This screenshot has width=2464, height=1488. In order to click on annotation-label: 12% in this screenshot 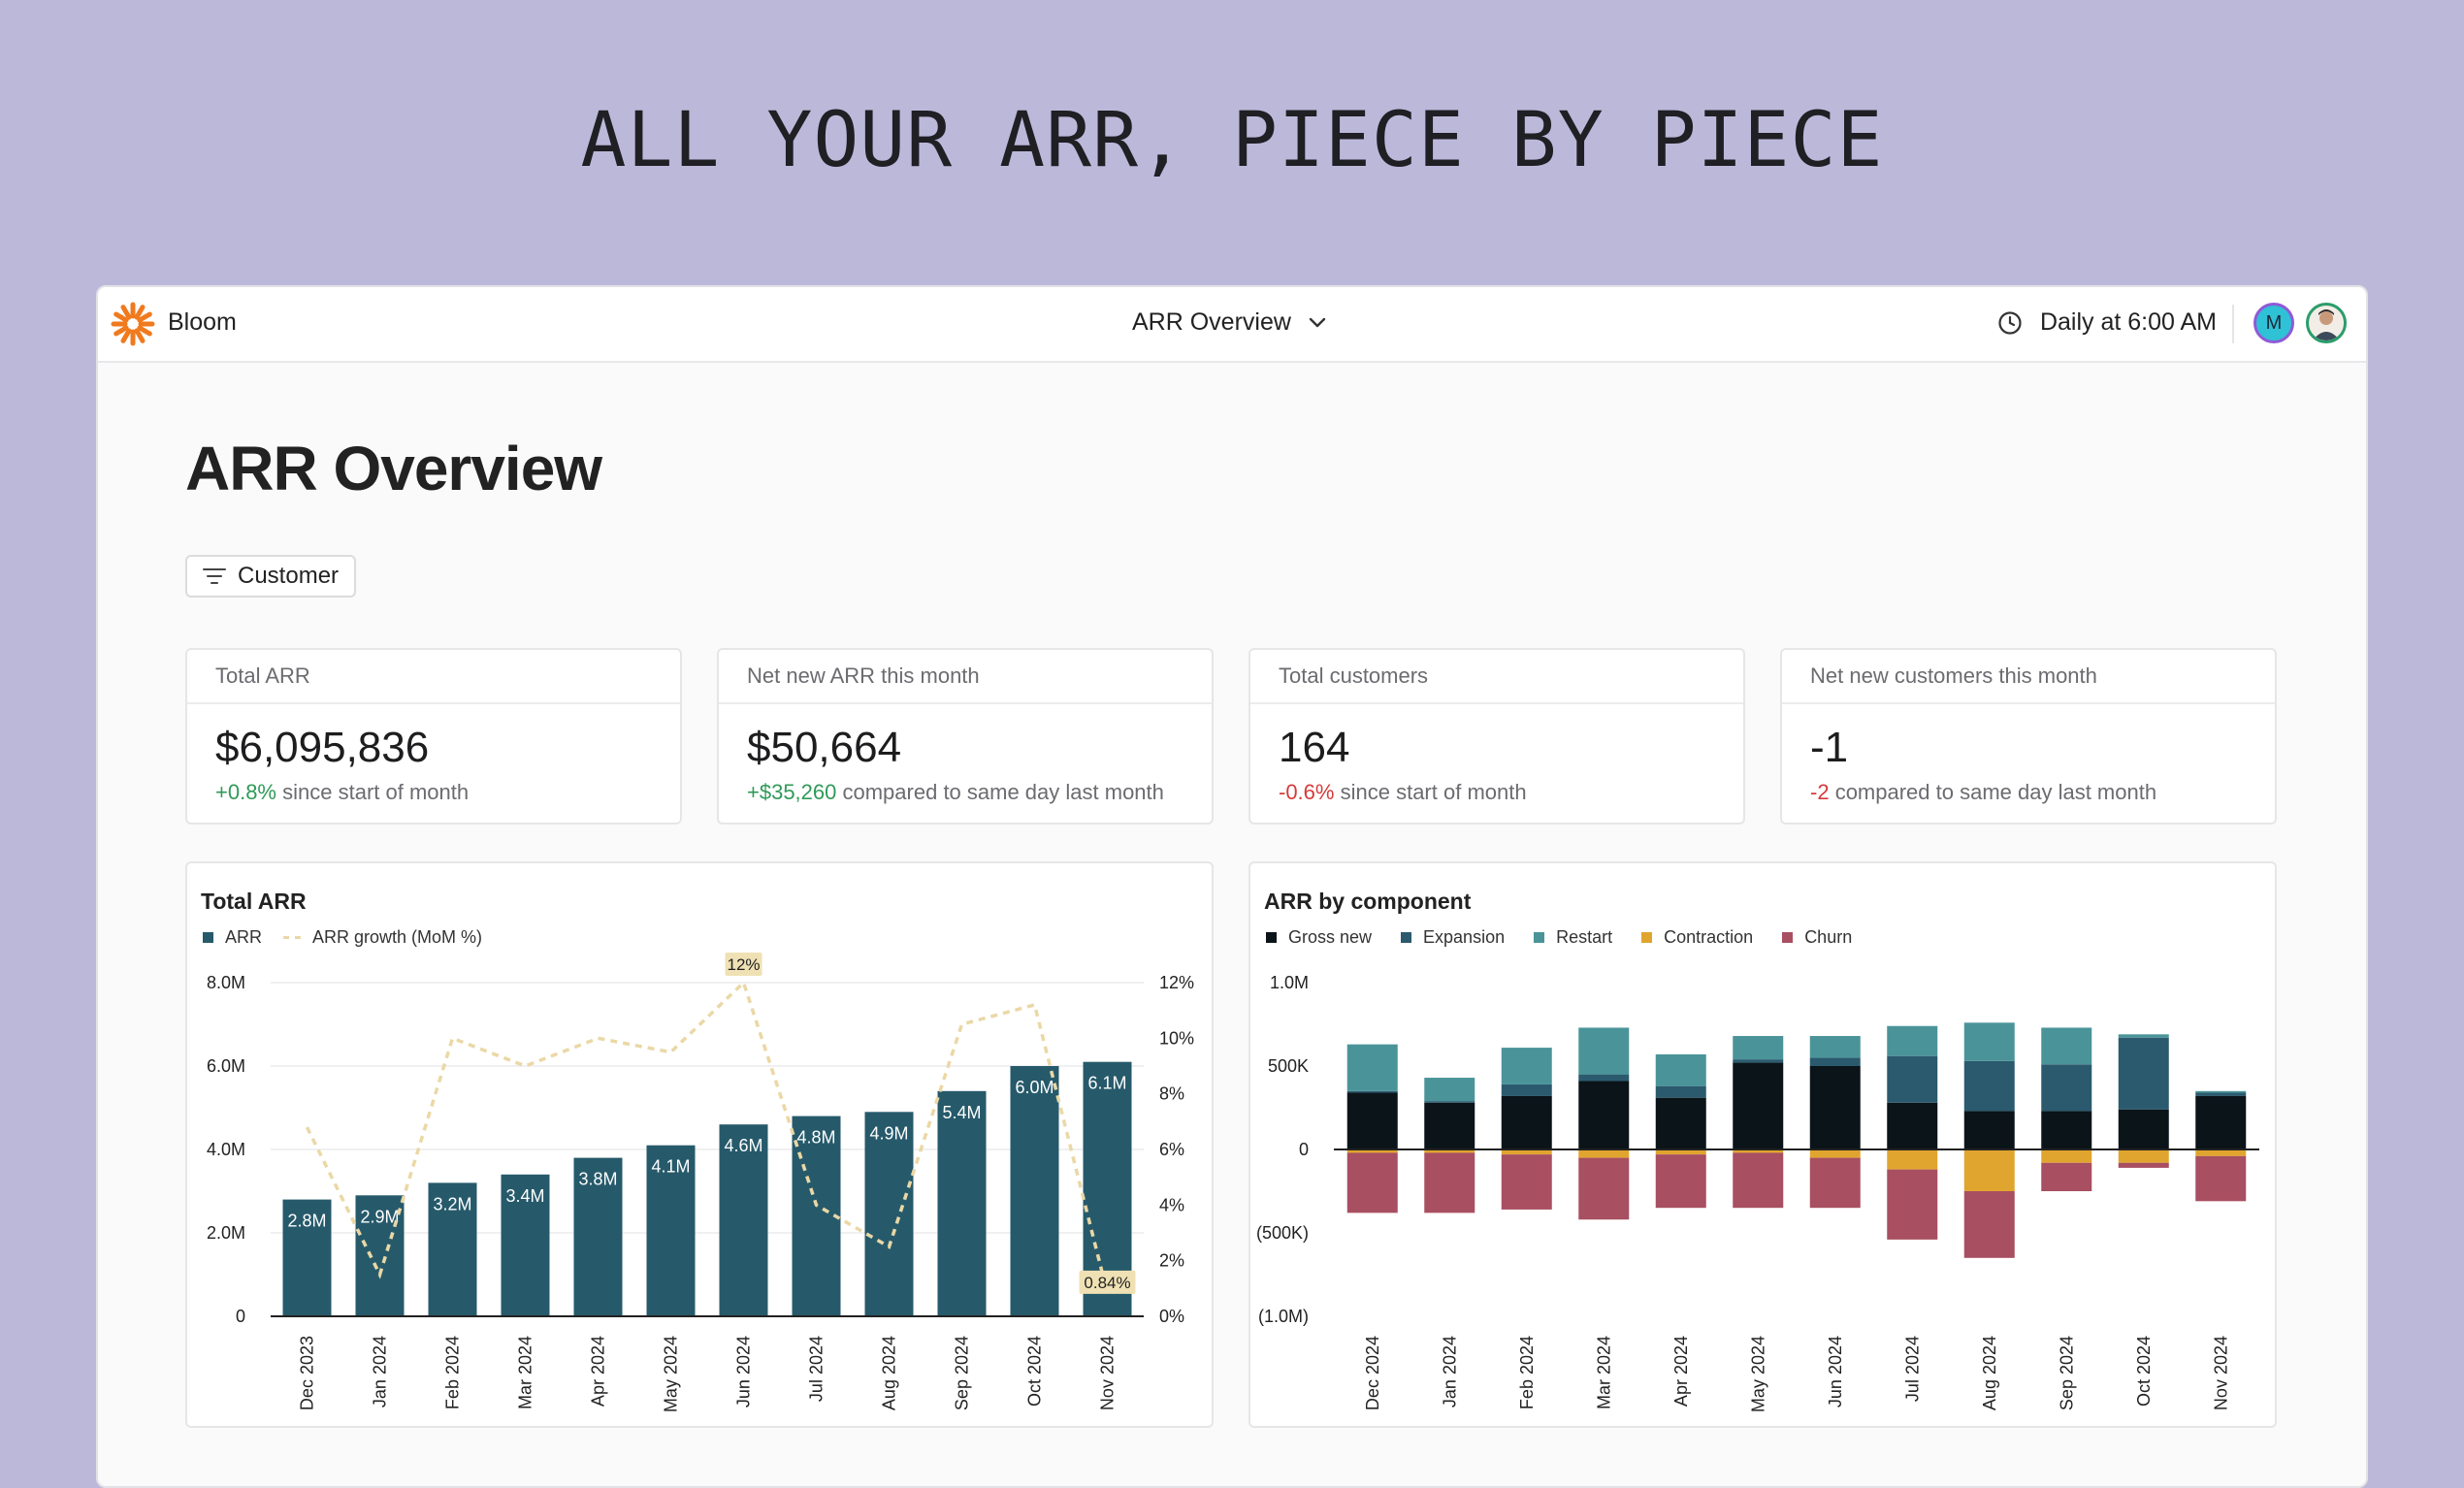, I will do `click(743, 965)`.